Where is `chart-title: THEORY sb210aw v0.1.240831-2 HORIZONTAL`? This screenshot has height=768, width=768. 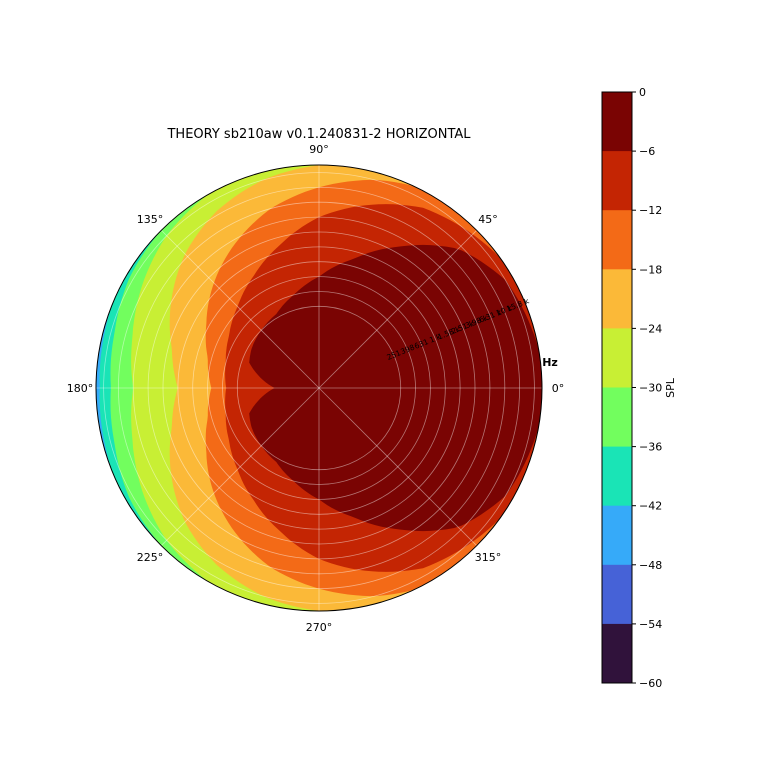
chart-title: THEORY sb210aw v0.1.240831-2 HORIZONTAL is located at coordinates (318, 134).